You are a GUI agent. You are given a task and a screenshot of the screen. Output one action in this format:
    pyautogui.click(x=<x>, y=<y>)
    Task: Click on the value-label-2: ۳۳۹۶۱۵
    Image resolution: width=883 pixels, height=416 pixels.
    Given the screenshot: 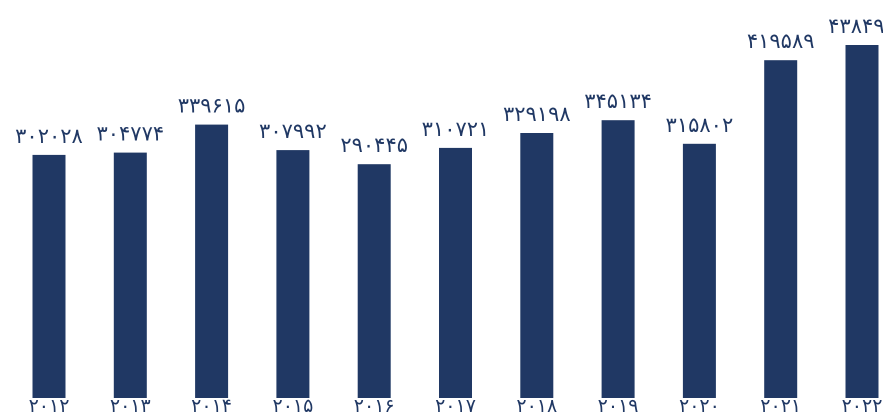 What is the action you would take?
    pyautogui.click(x=212, y=106)
    